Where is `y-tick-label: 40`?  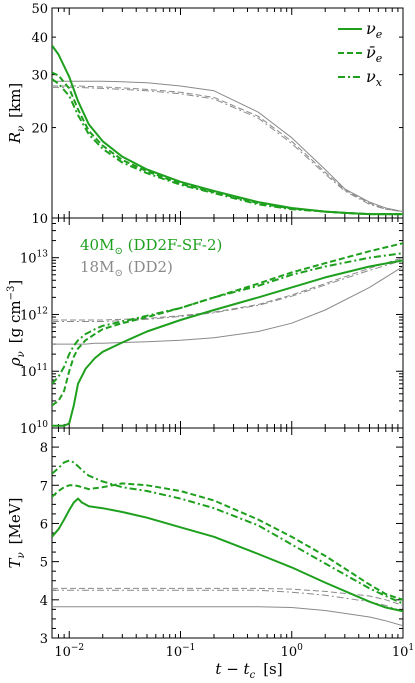 y-tick-label: 40 is located at coordinates (39, 38).